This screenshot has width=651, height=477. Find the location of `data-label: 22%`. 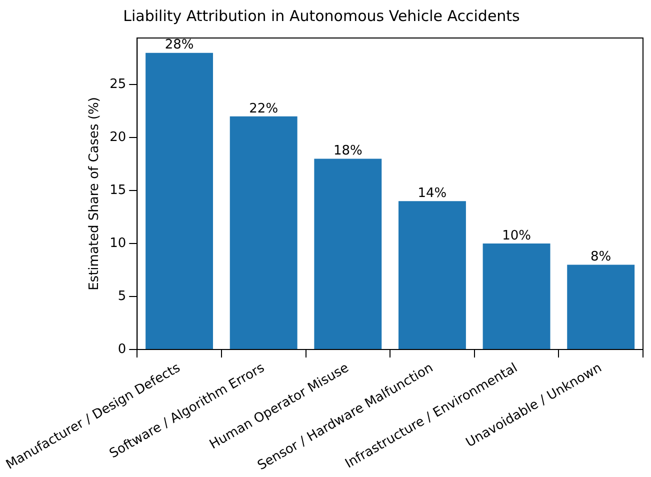

data-label: 22% is located at coordinates (263, 108).